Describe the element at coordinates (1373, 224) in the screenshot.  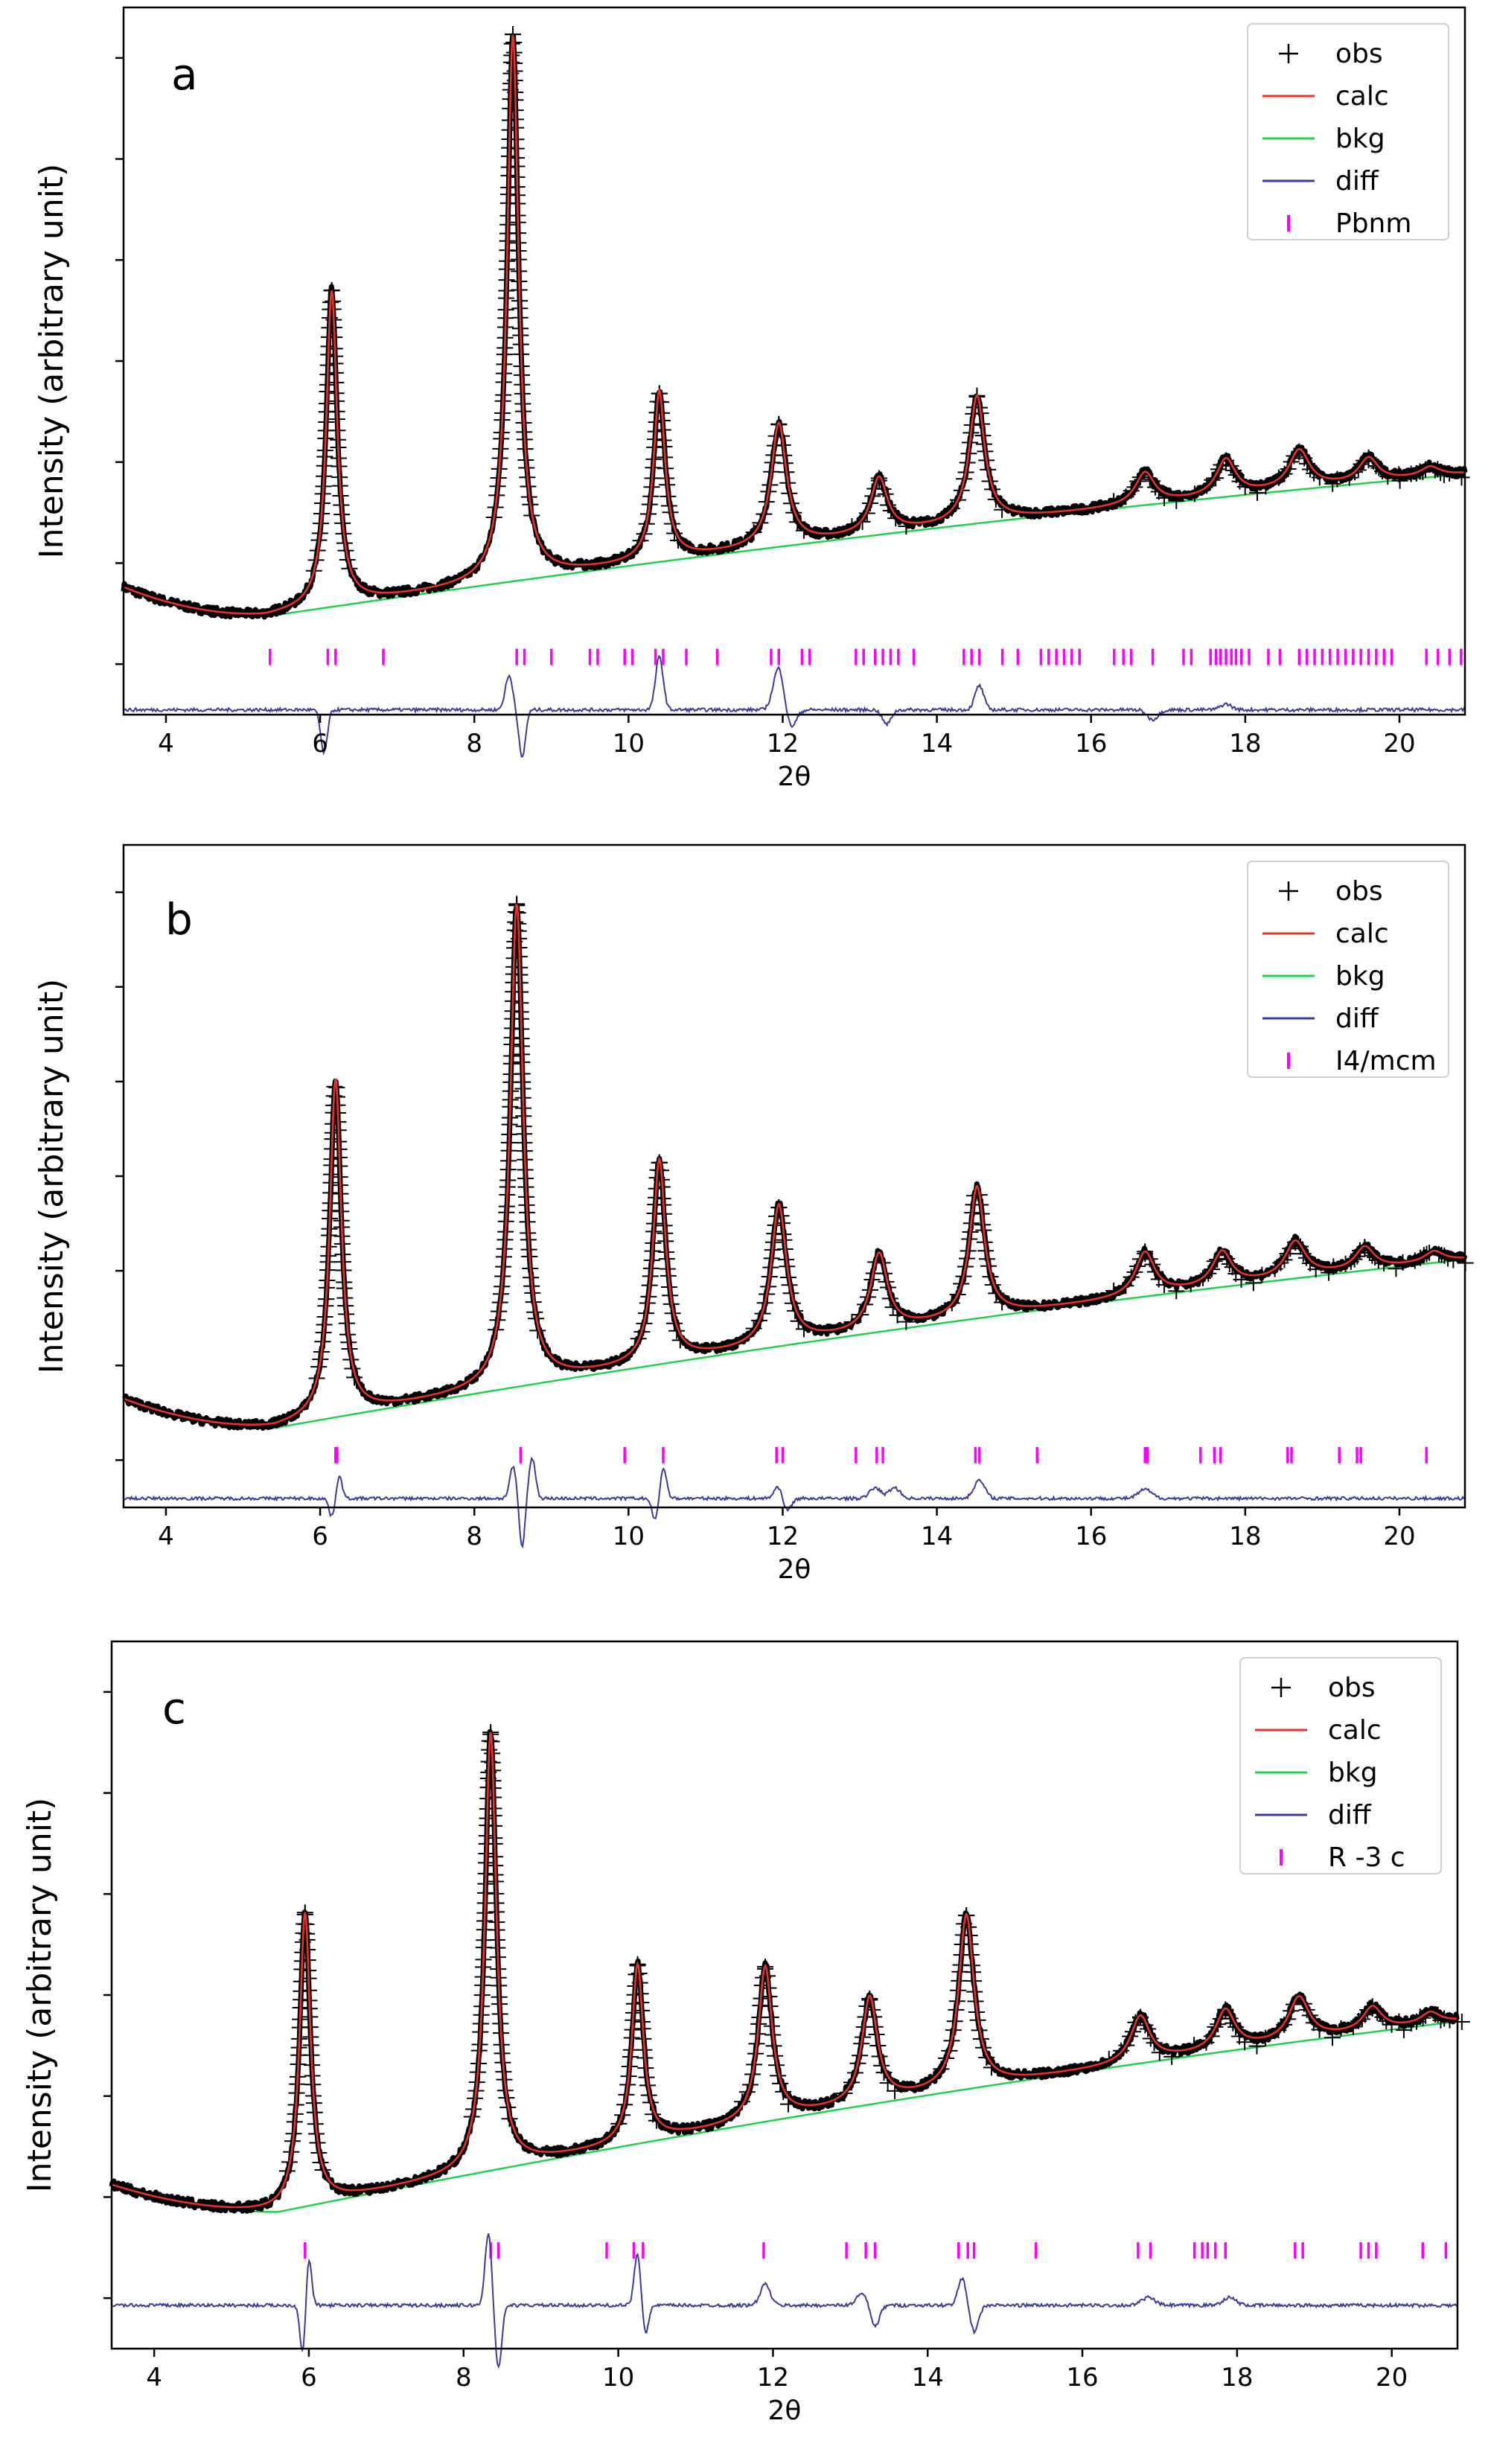
I see `legend-label-ticks: Pbnm` at that location.